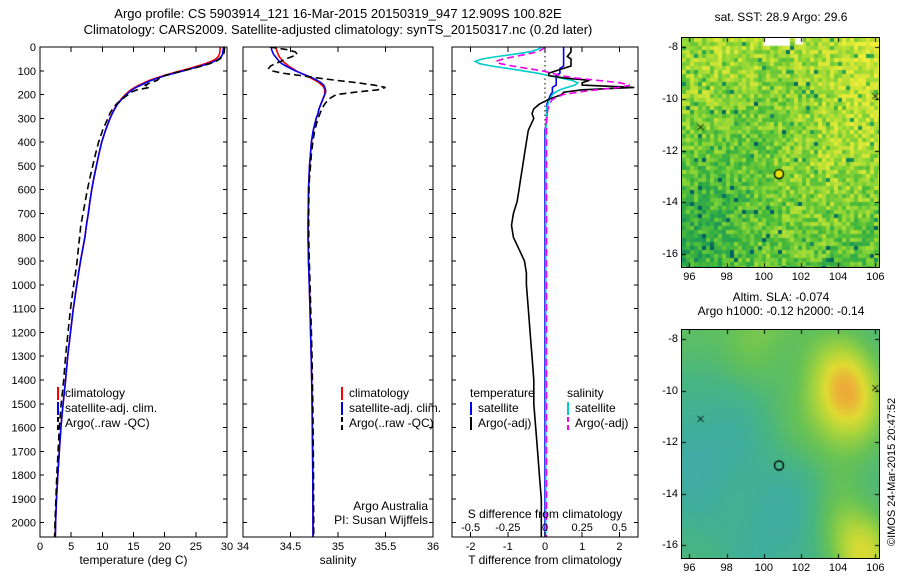 This screenshot has width=900, height=580. I want to click on legend-item: satellite-adj. clim., so click(391, 408).